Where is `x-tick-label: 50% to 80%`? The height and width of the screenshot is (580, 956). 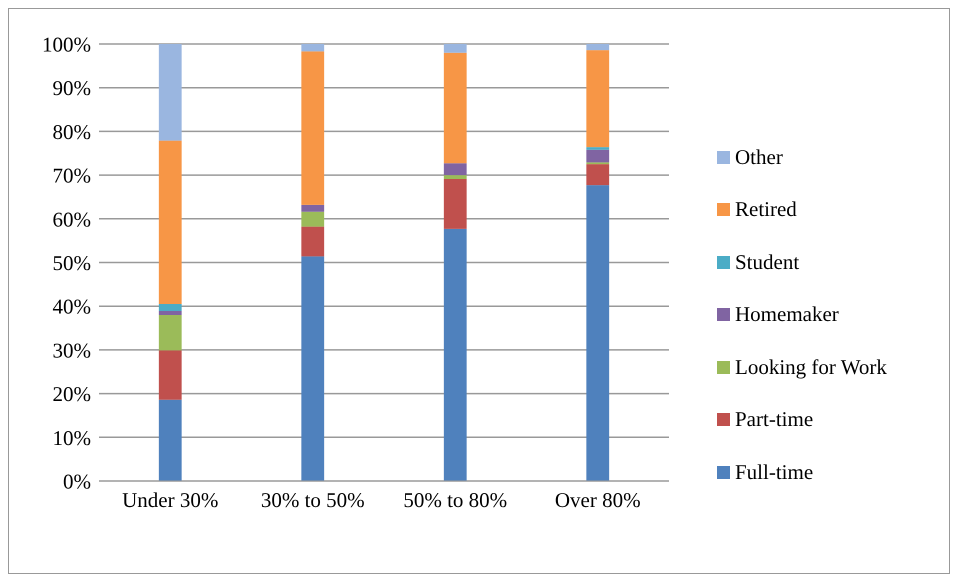
x-tick-label: 50% to 80% is located at coordinates (455, 500).